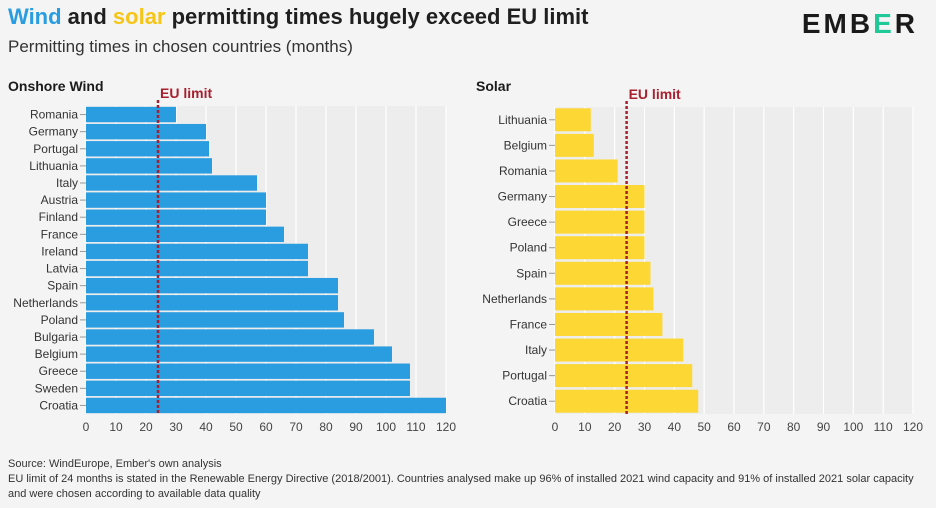 The width and height of the screenshot is (936, 508). Describe the element at coordinates (883, 427) in the screenshot. I see `solar-x-tick-label: 110` at that location.